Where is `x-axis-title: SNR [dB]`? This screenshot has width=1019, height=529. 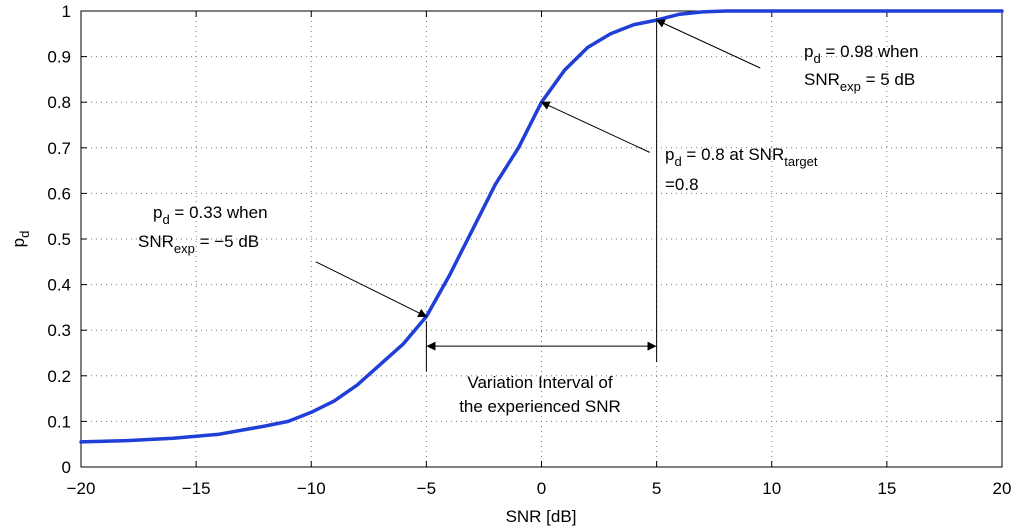
x-axis-title: SNR [dB] is located at coordinates (541, 516).